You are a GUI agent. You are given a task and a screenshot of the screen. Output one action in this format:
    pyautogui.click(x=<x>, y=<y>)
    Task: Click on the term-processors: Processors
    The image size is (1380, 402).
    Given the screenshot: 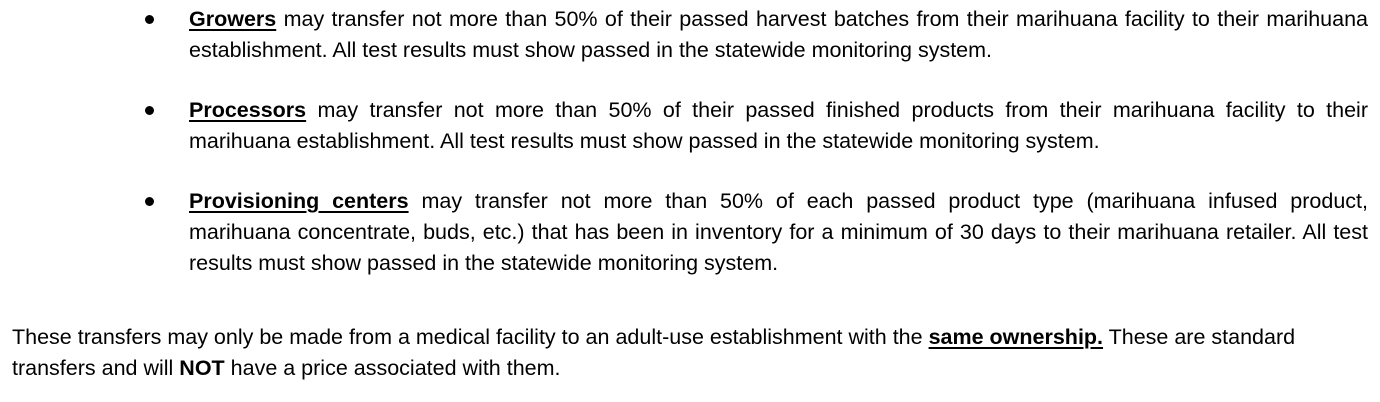 What is the action you would take?
    pyautogui.click(x=248, y=110)
    